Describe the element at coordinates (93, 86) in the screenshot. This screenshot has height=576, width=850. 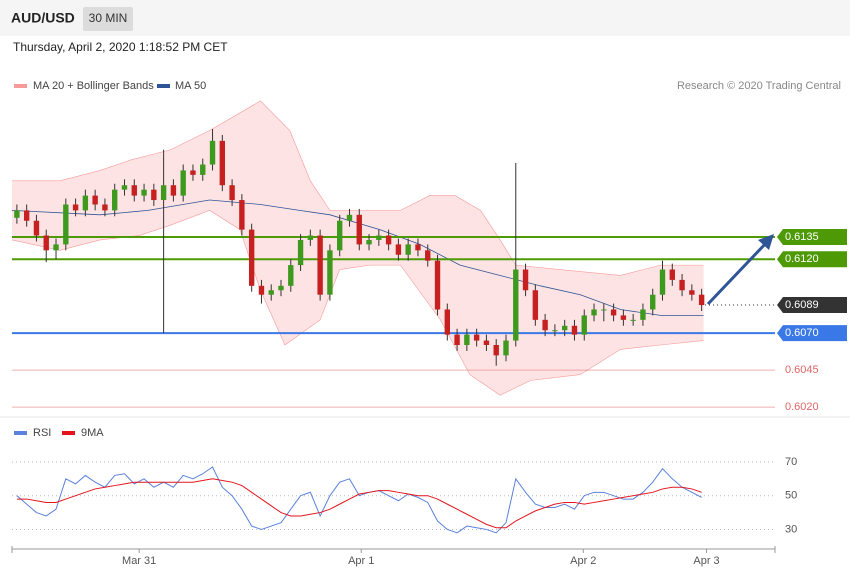
I see `legend-label: MA 20 + Bollinger Bands` at that location.